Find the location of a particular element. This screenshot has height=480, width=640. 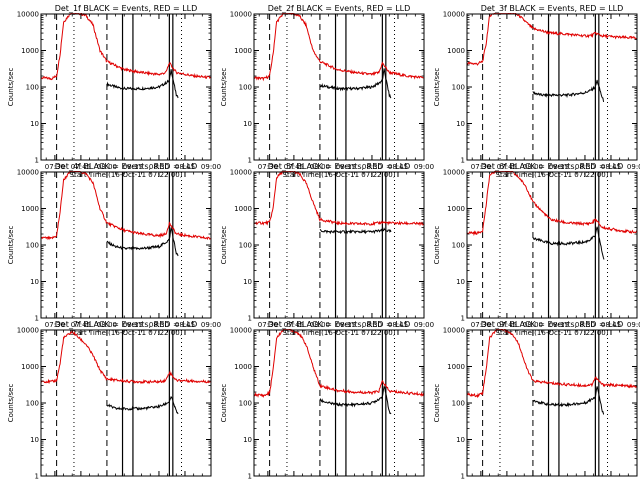

panel-title: Det_2f BLACK = Events, RED = LLD is located at coordinates (339, 8).